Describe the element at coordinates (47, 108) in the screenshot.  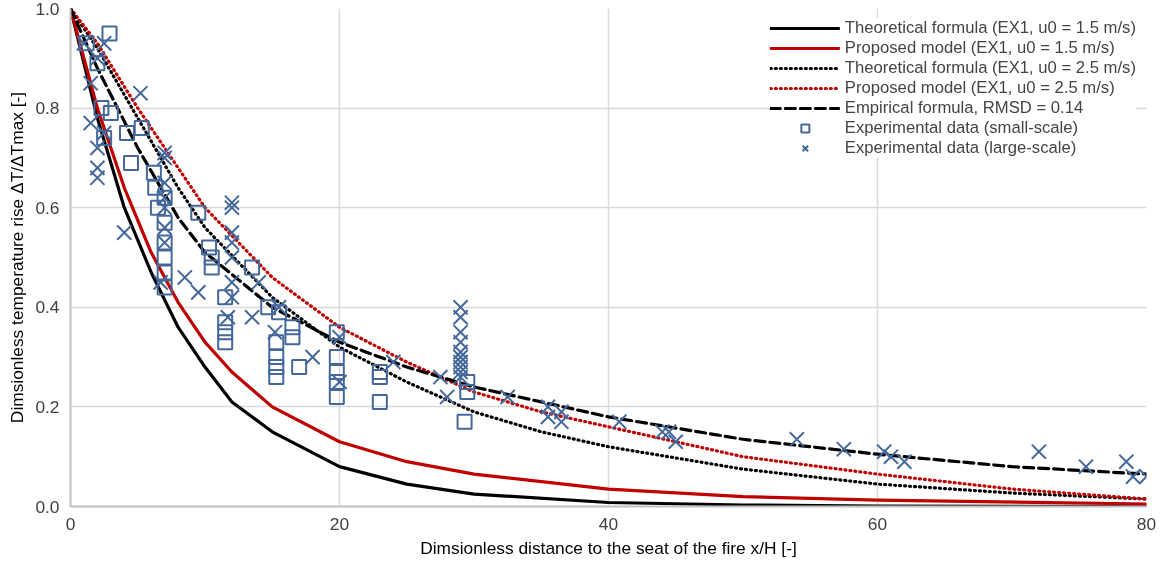
I see `y-tick-label: 0.8` at that location.